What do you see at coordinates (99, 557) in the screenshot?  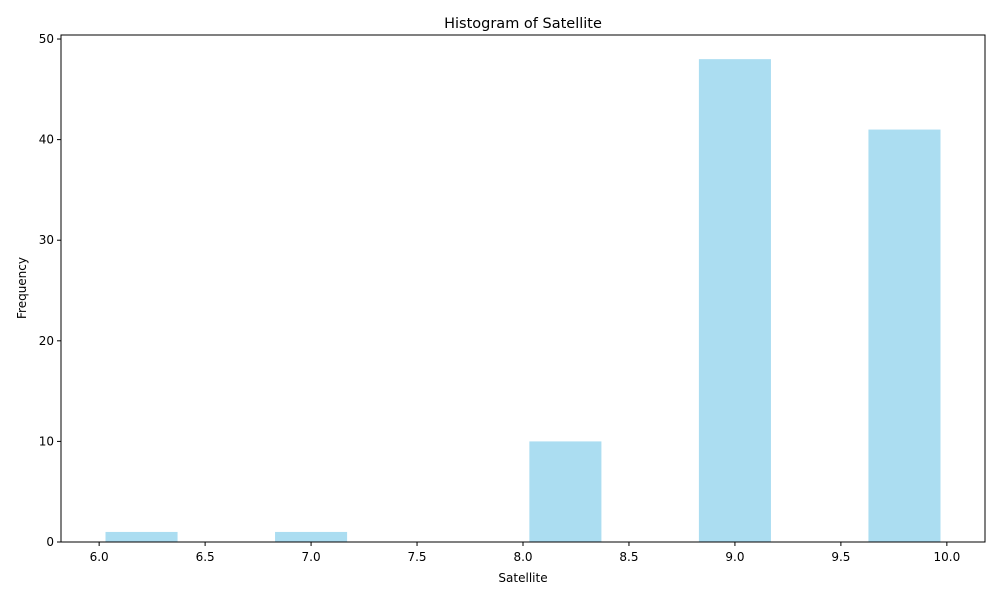 I see `x-tick-label: 6.0` at bounding box center [99, 557].